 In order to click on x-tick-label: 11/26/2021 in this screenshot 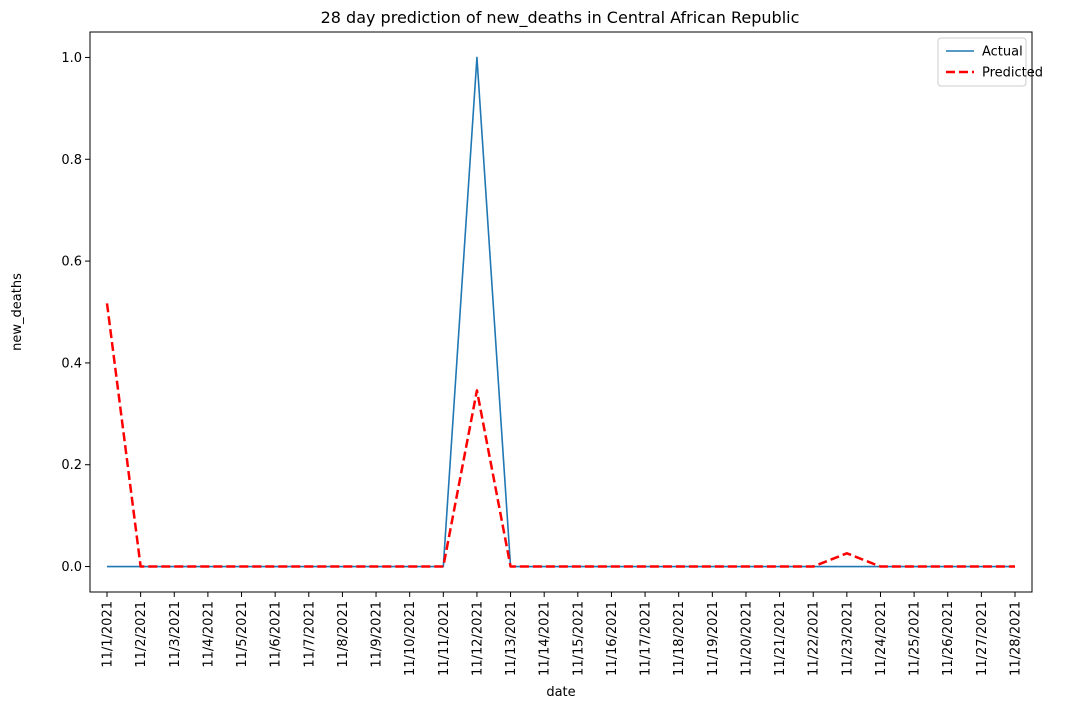, I will do `click(948, 638)`.